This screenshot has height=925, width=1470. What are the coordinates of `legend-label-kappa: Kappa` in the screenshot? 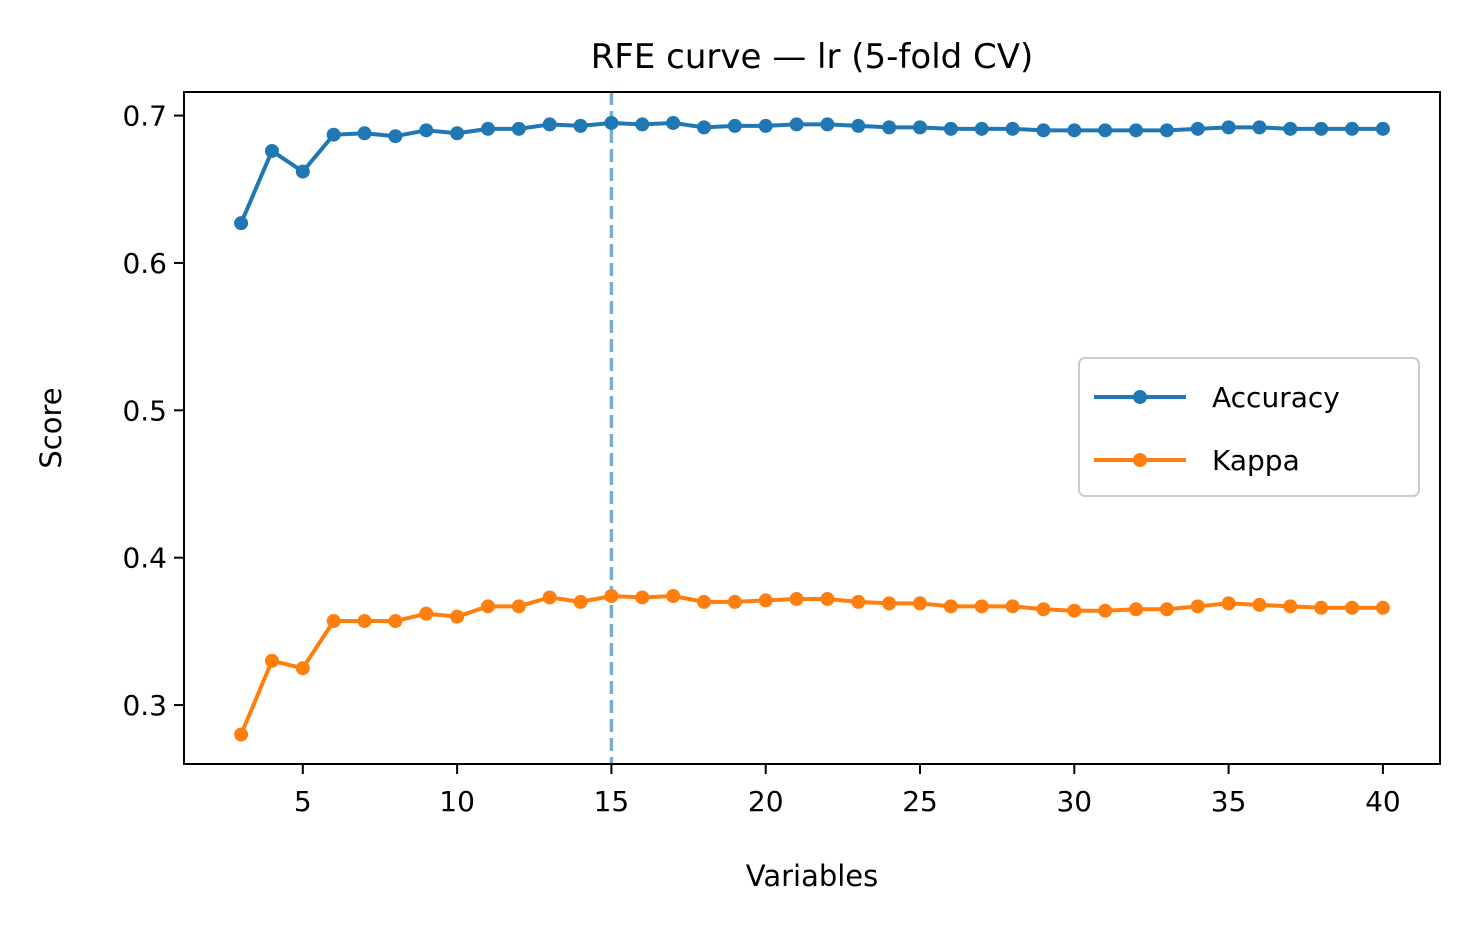 It's located at (1256, 460).